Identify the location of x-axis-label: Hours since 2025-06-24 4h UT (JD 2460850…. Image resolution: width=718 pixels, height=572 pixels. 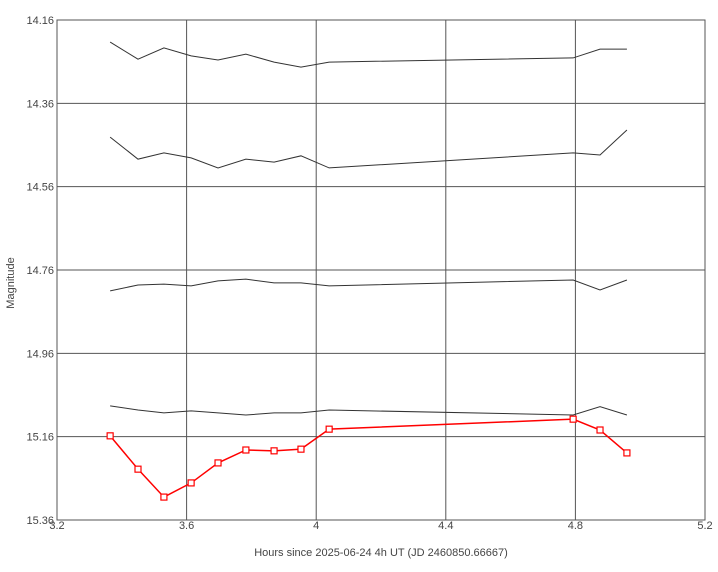
(381, 553).